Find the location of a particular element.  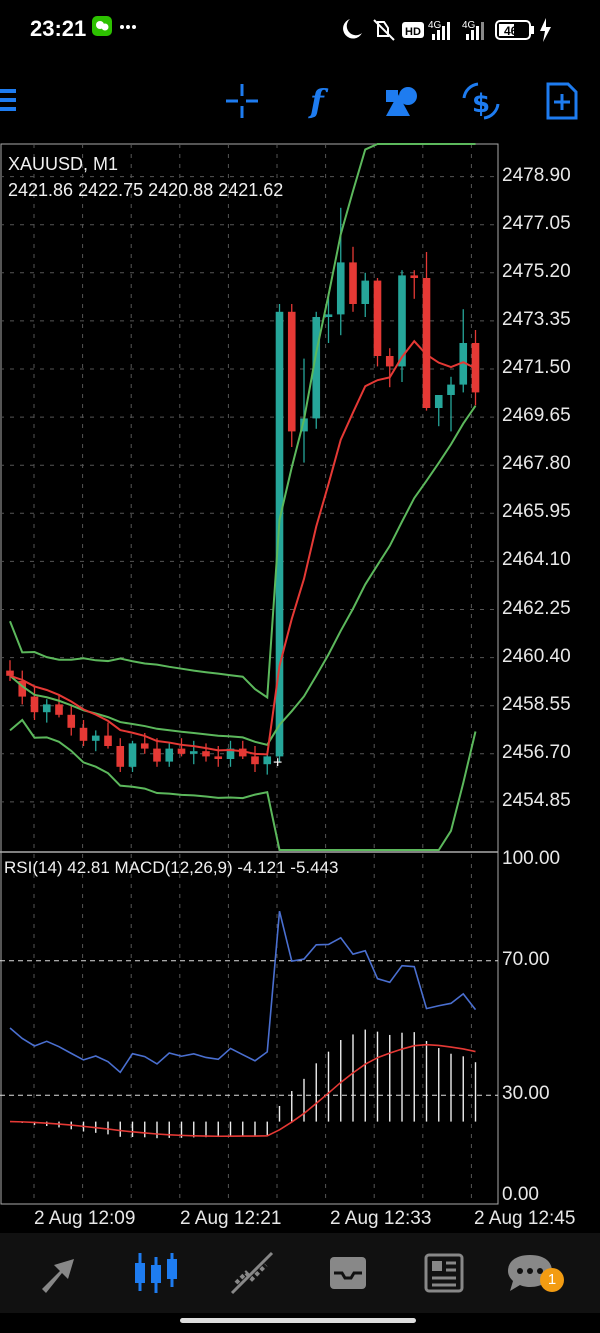

indicator-tick-label: 0.00 is located at coordinates (520, 1194).